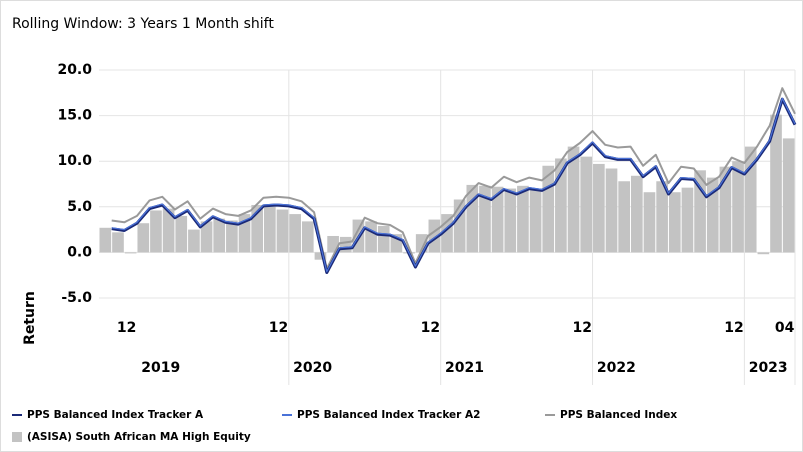 The image size is (803, 452). What do you see at coordinates (115, 415) in the screenshot?
I see `legend-label: PPS Balanced Index Tracker A` at bounding box center [115, 415].